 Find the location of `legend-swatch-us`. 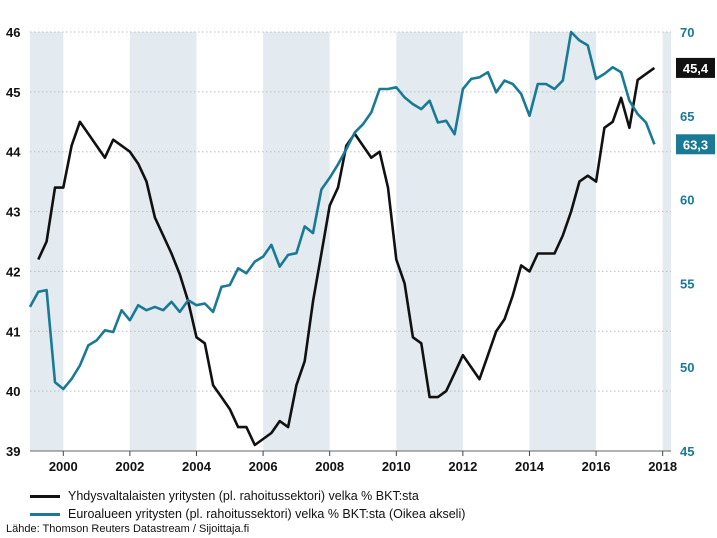

legend-swatch-us is located at coordinates (45, 496).